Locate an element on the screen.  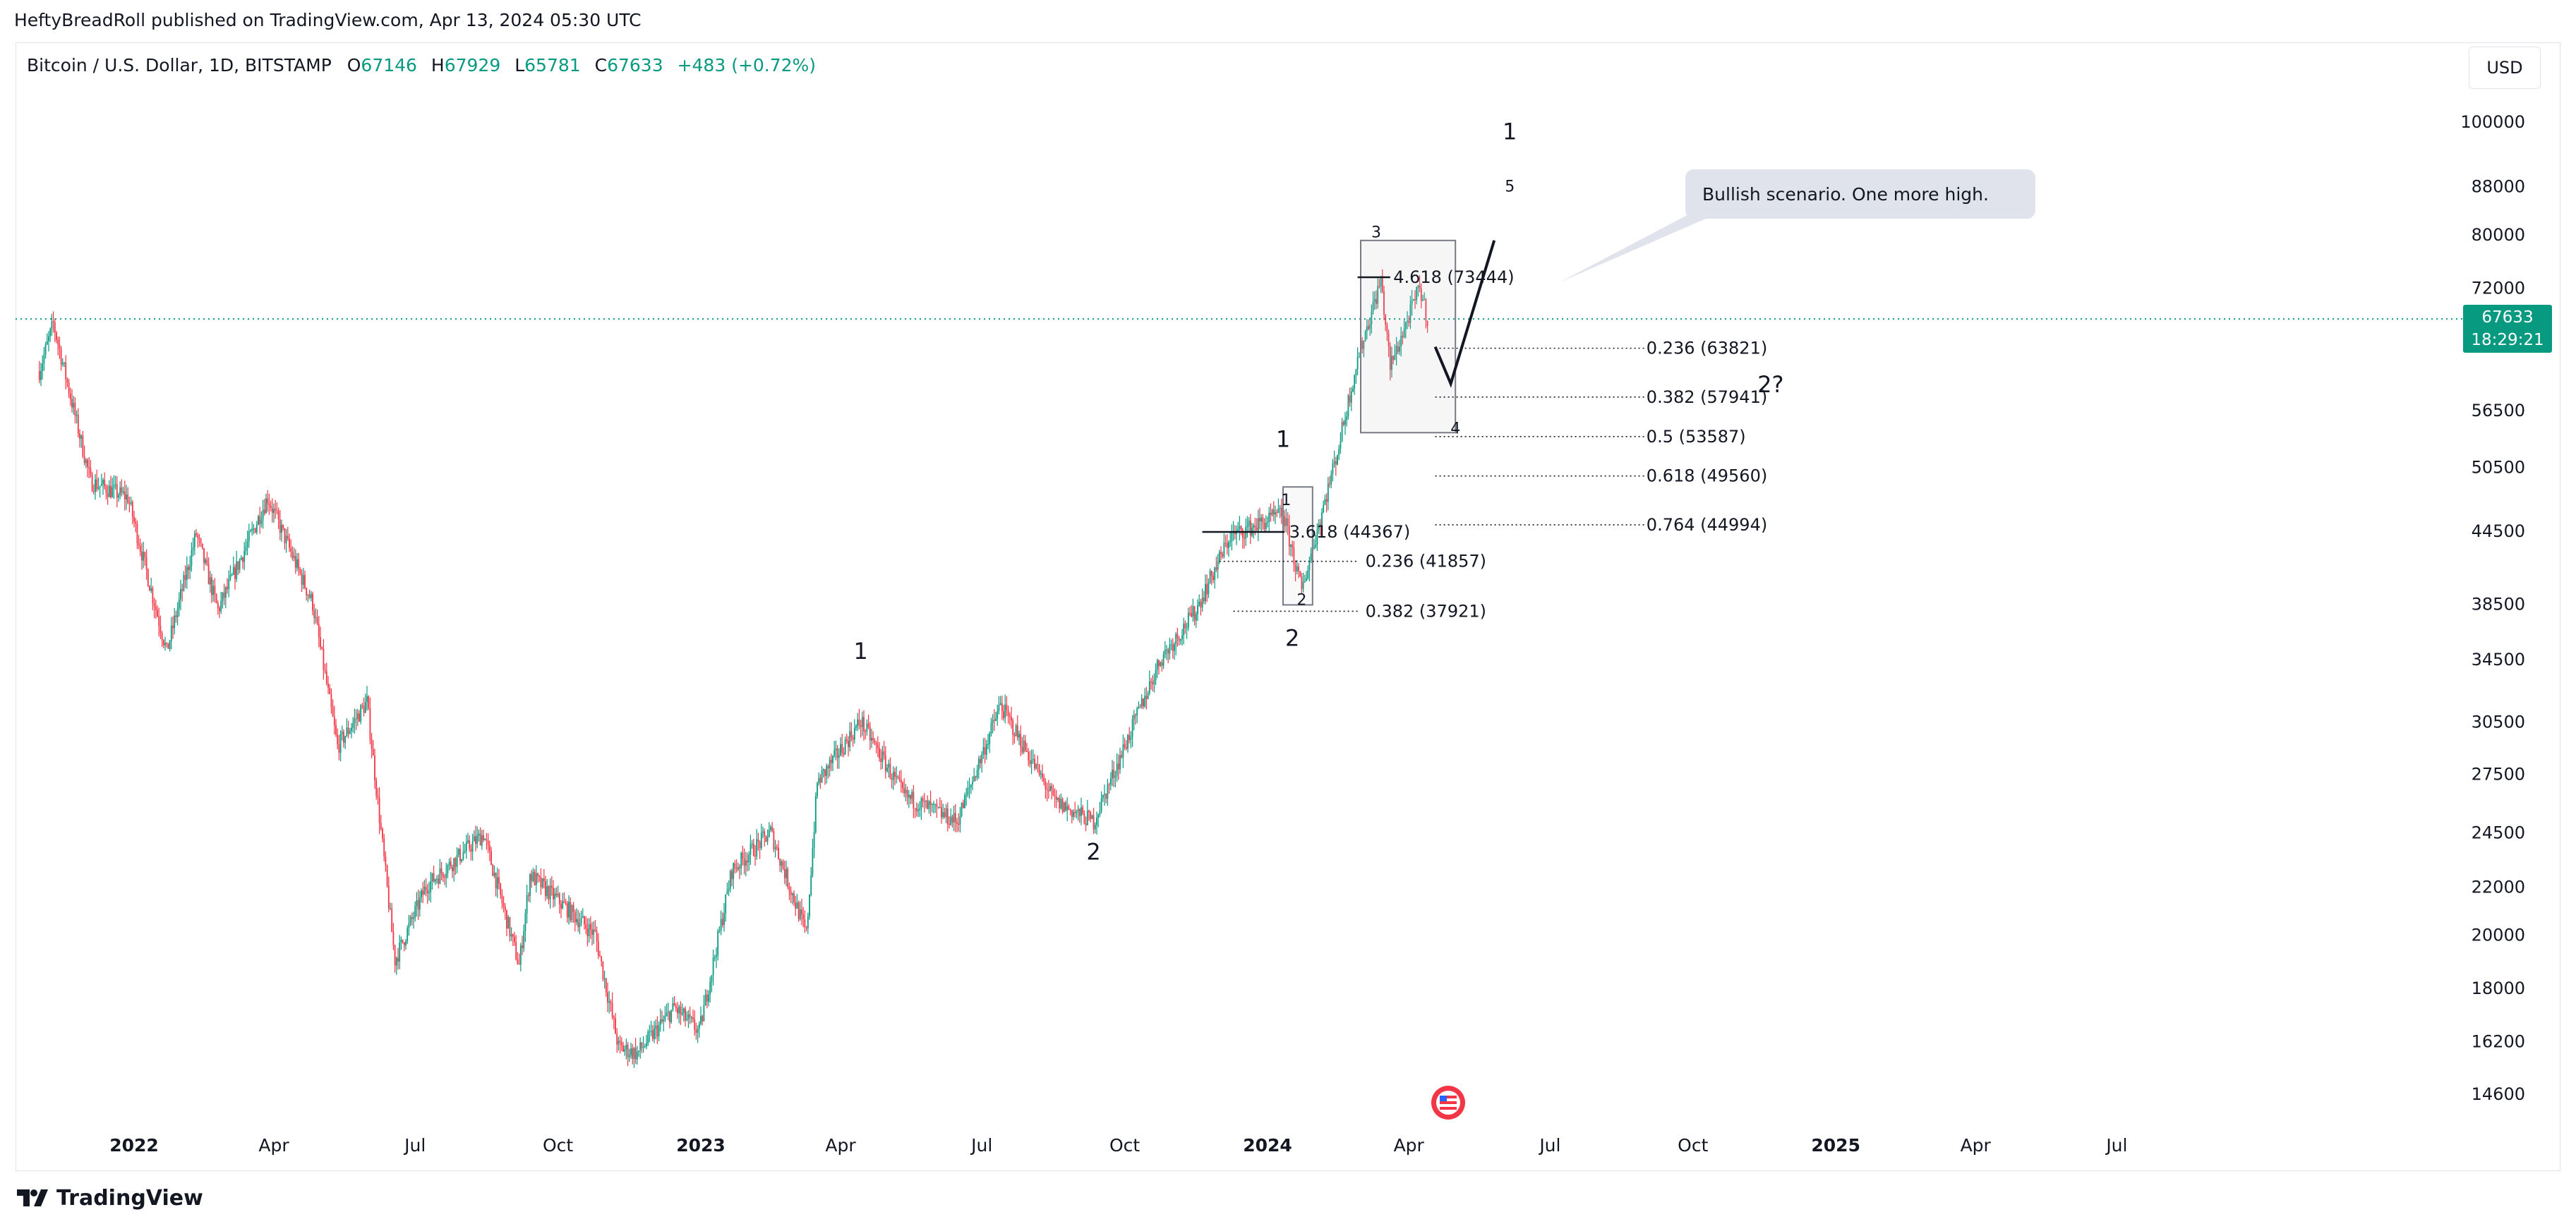
brand-name: TradingView is located at coordinates (129, 1198).